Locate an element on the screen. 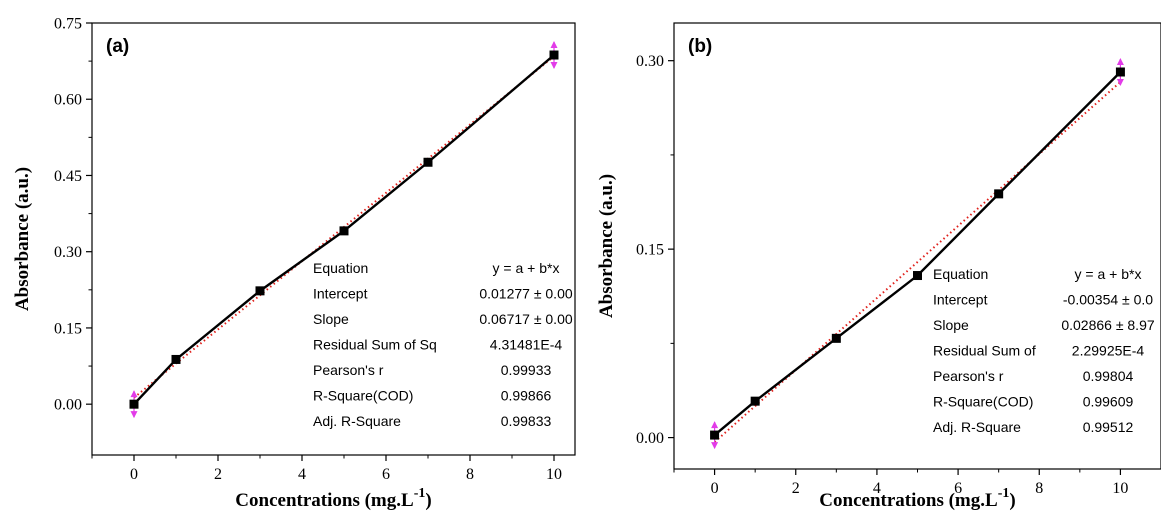 This screenshot has width=1161, height=511. panel-label: (a) is located at coordinates (117, 46).